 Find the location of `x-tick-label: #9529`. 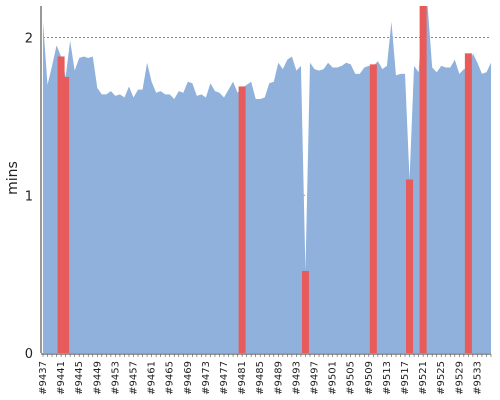

x-tick-label: #9529 is located at coordinates (459, 378).